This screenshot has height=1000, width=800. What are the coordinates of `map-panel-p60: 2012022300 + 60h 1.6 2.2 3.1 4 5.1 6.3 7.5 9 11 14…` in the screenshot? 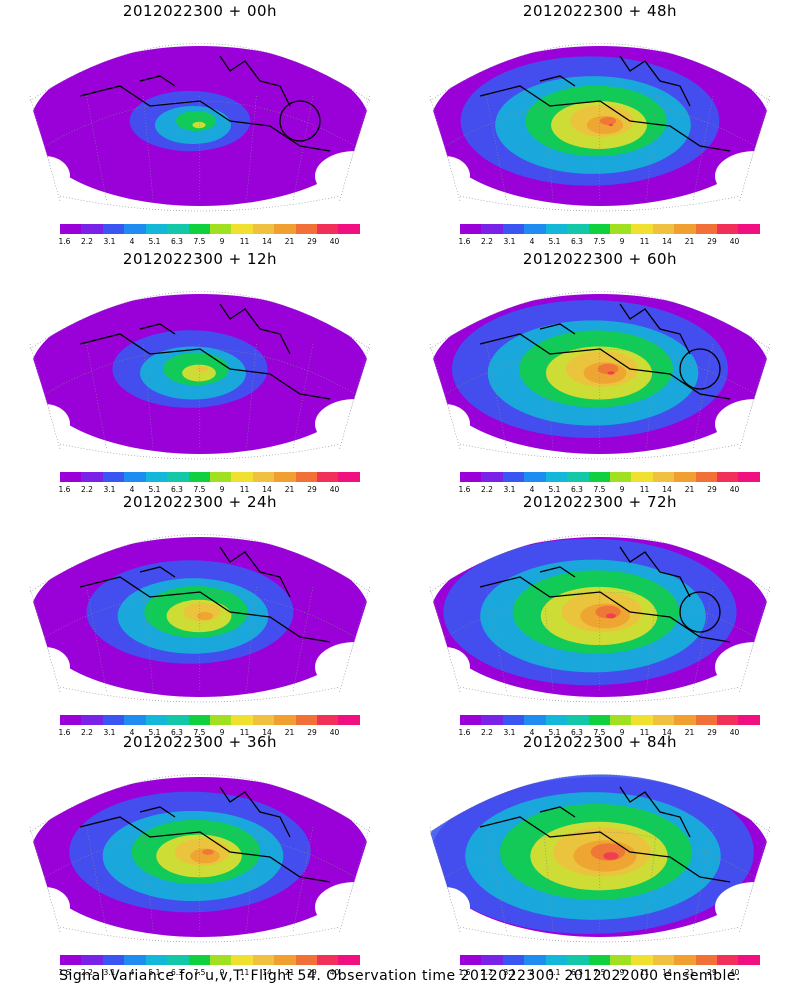 It's located at (600, 372).